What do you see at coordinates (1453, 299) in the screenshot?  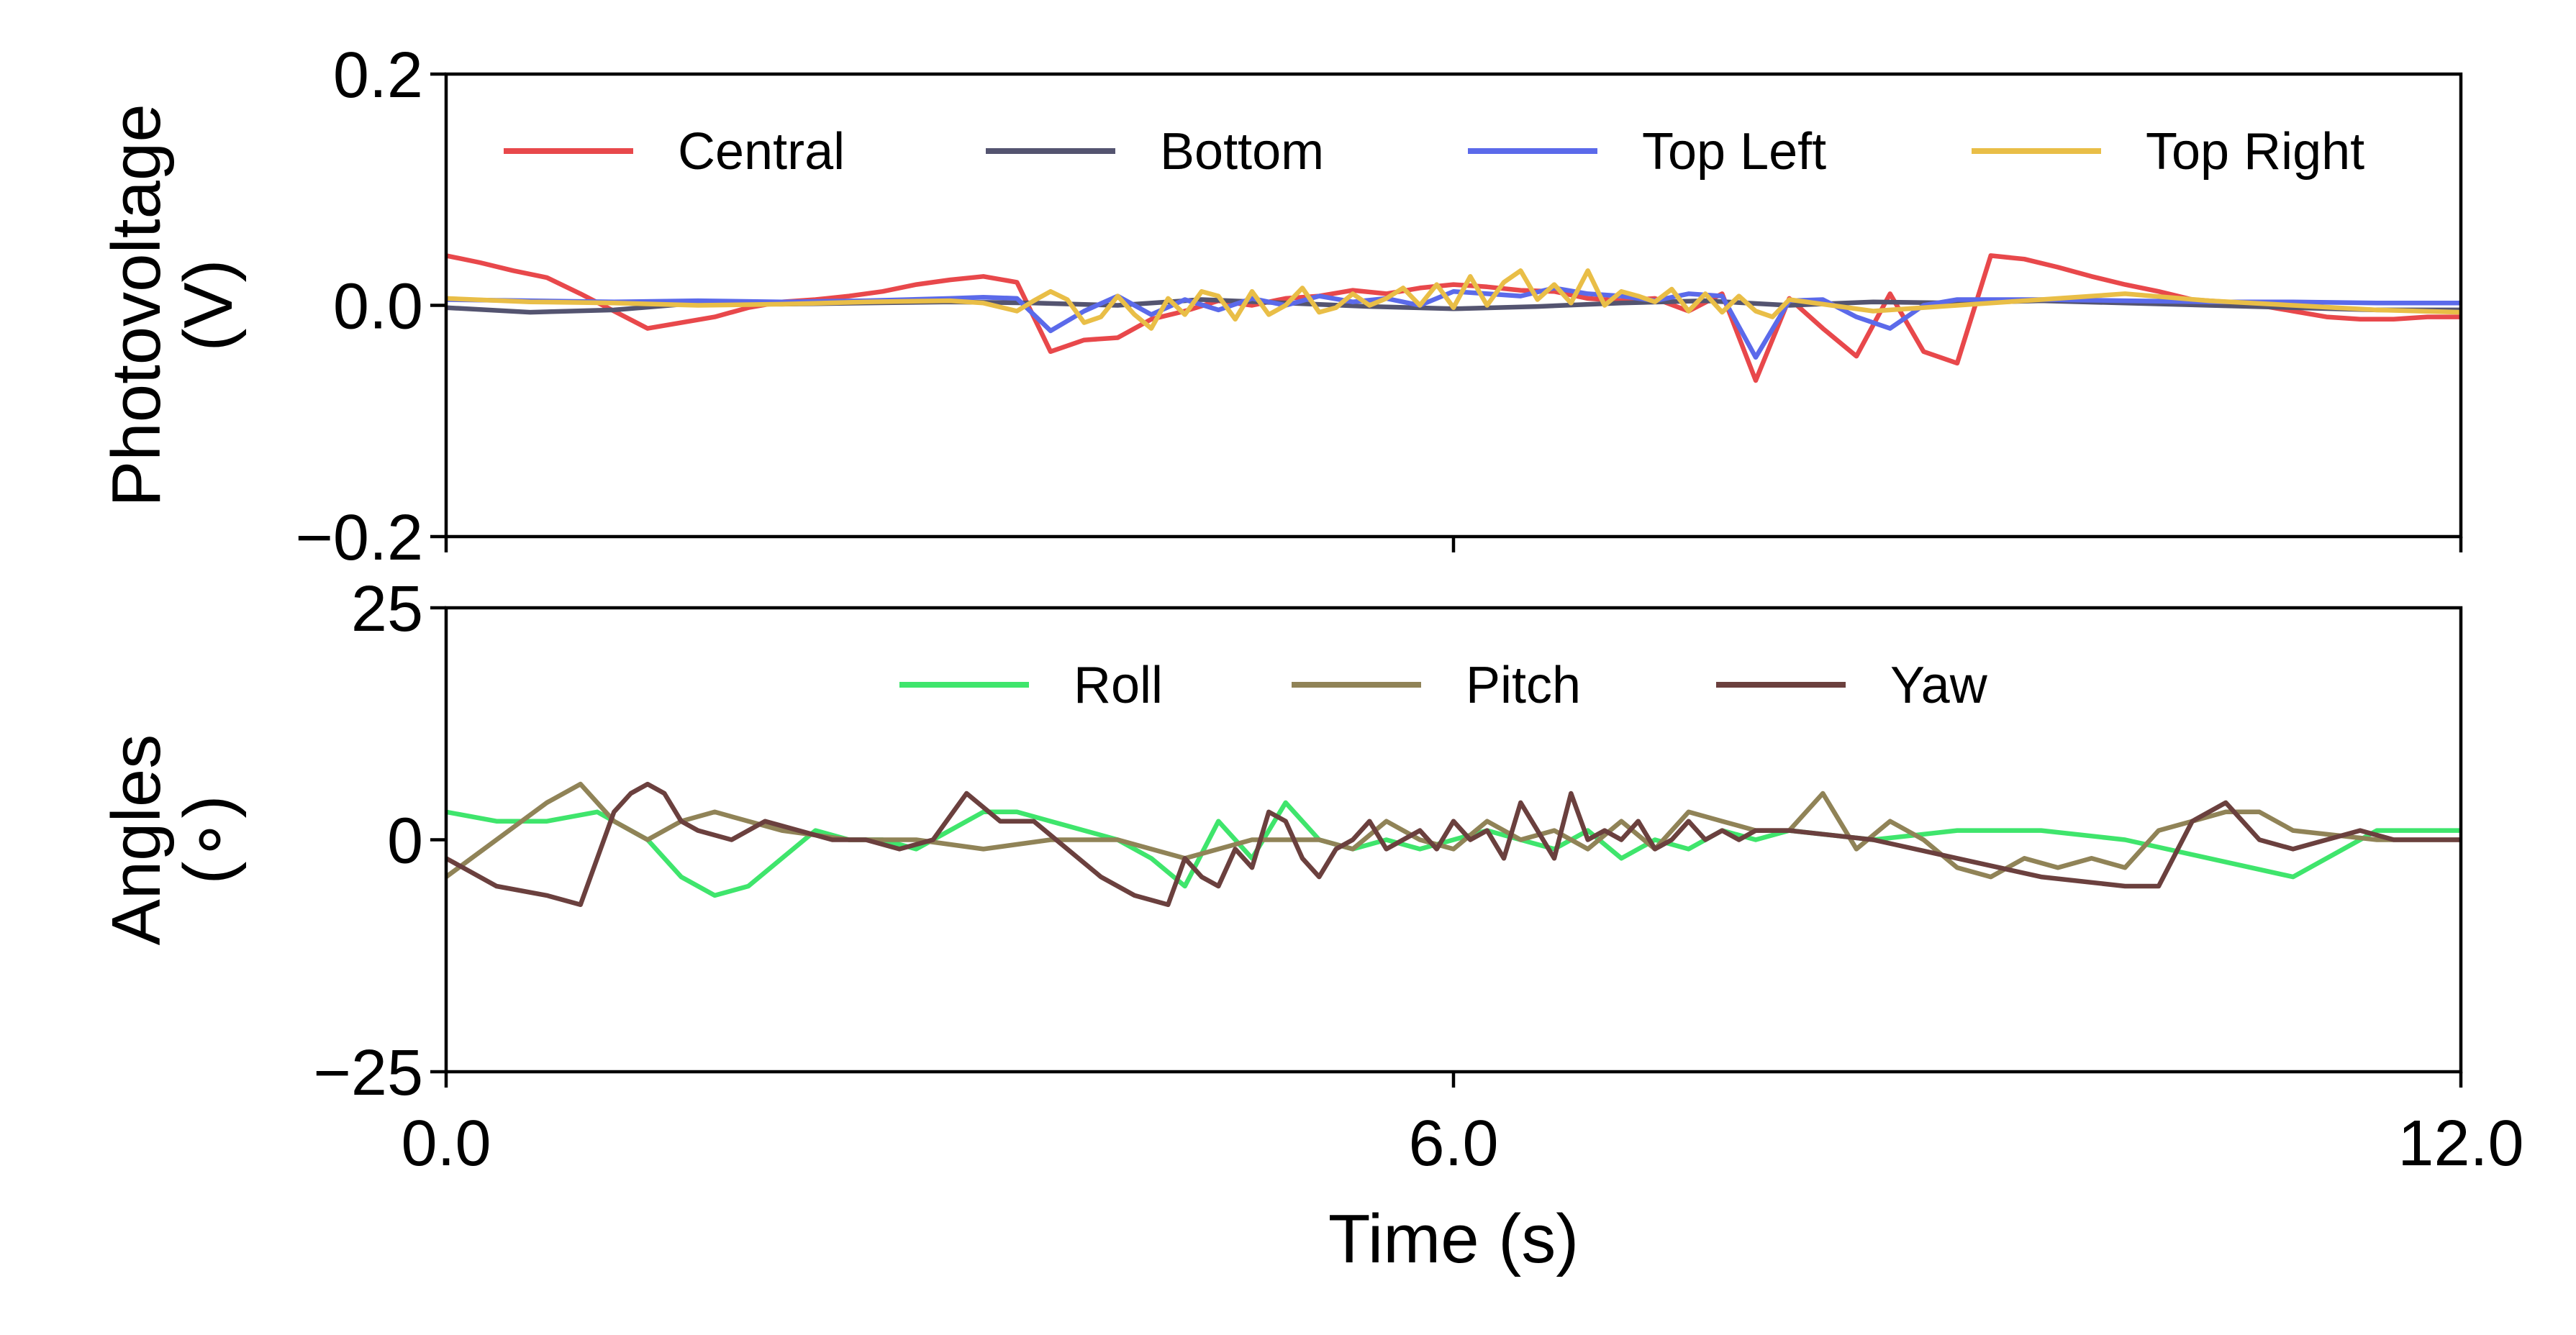 I see `series-line-top-right` at bounding box center [1453, 299].